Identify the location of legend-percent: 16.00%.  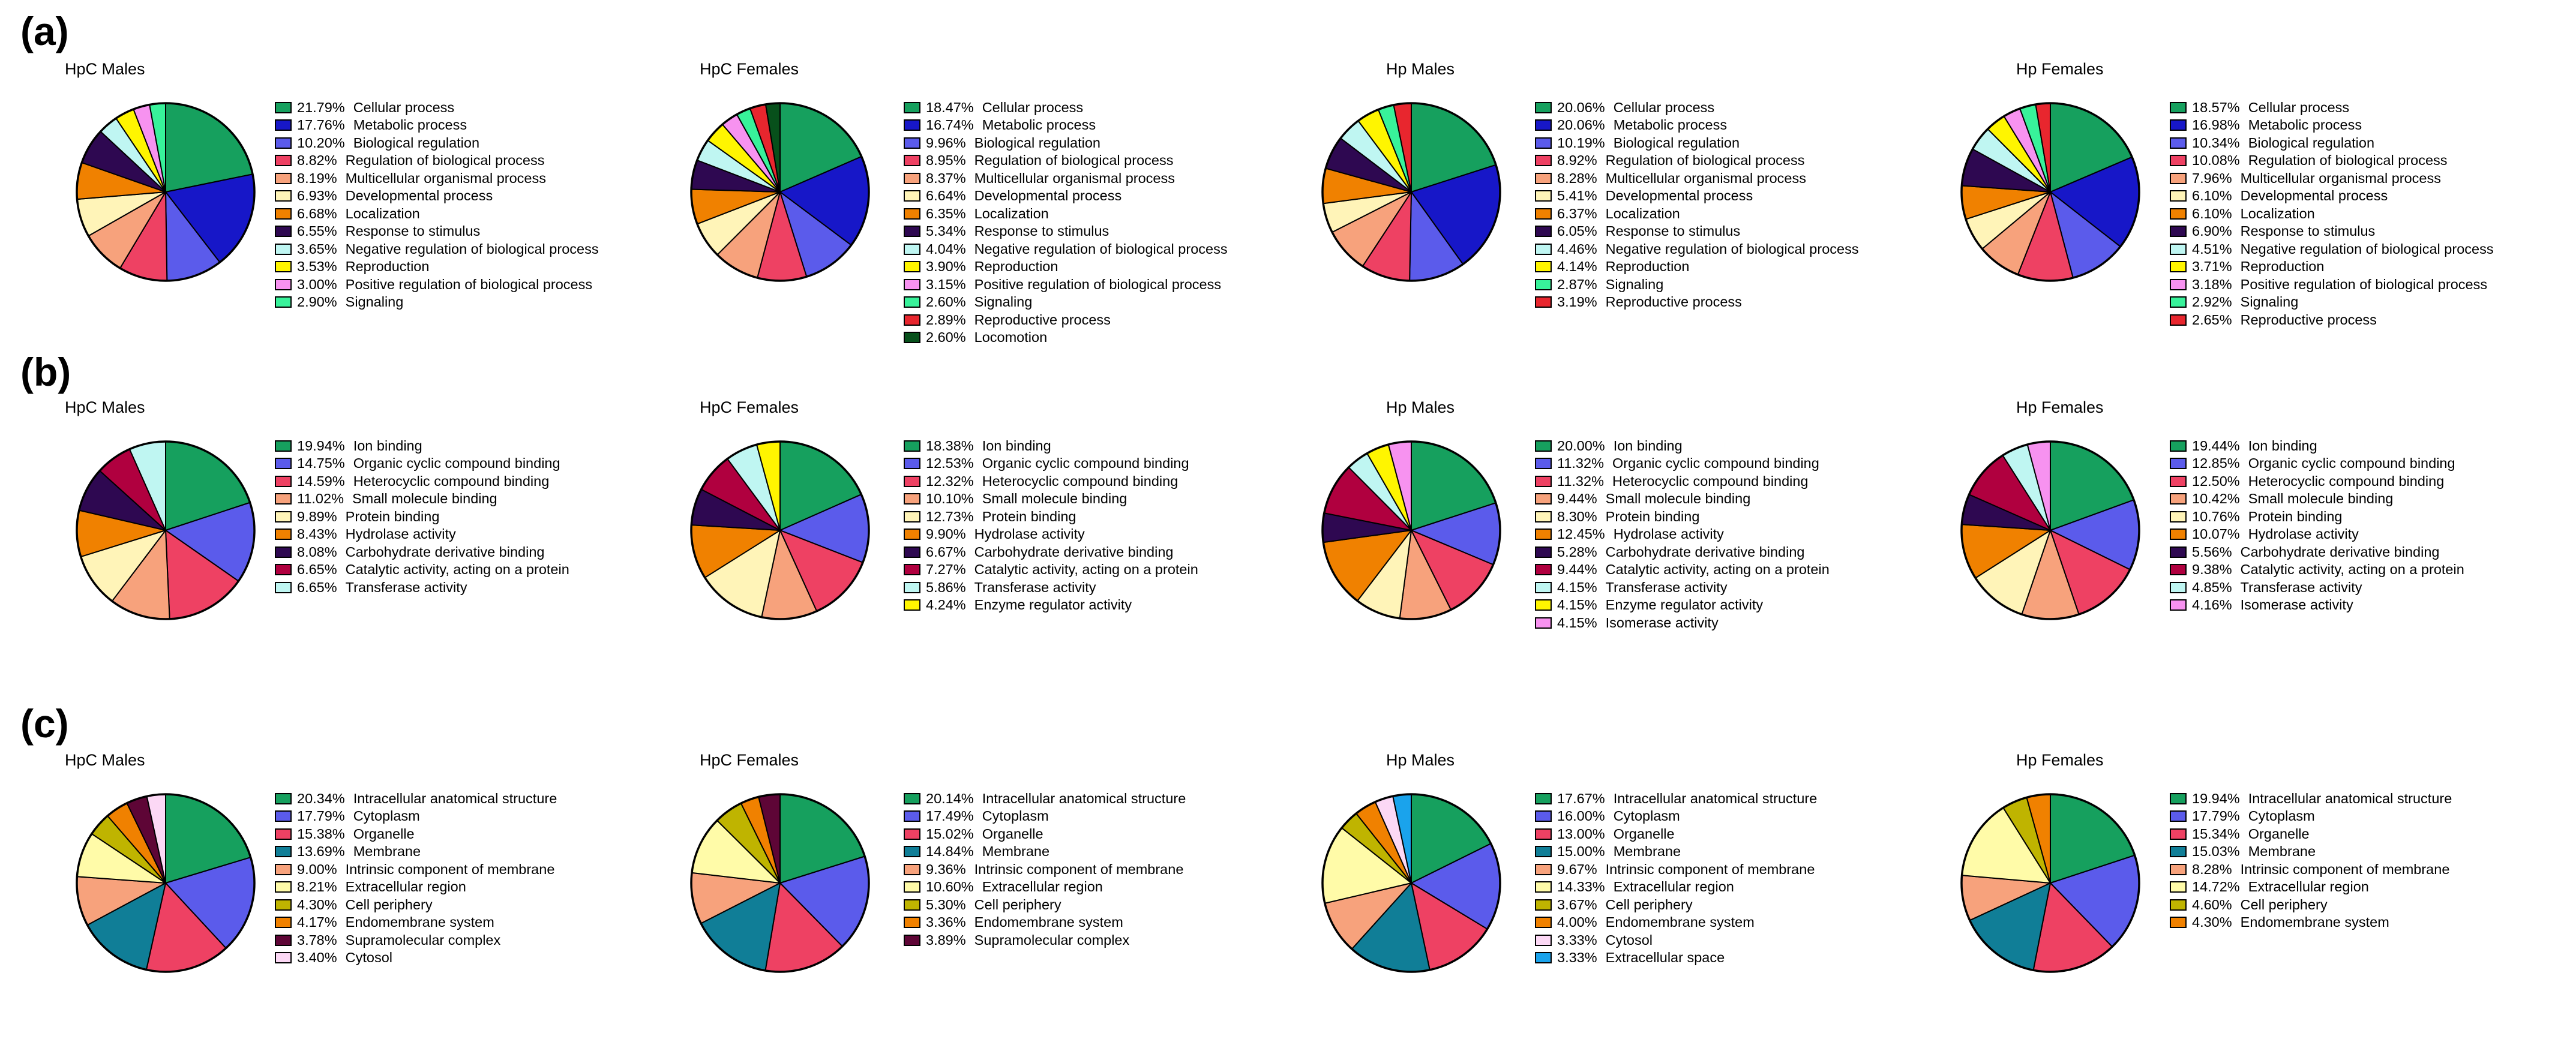
(1581, 816).